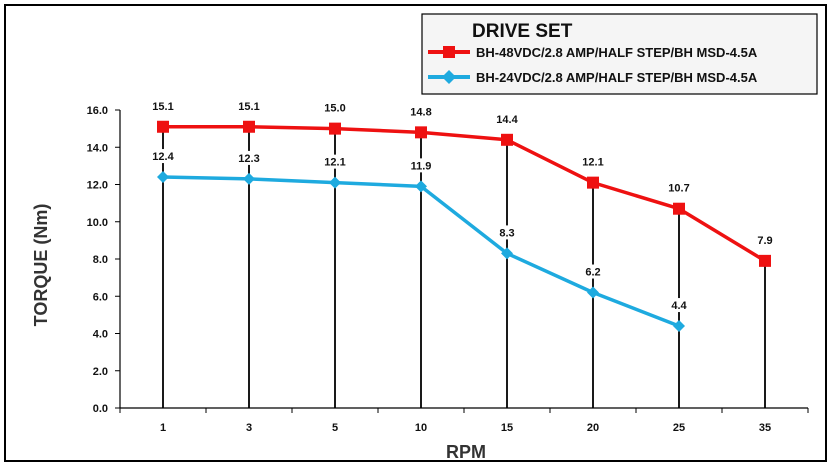 Image resolution: width=831 pixels, height=466 pixels. What do you see at coordinates (100, 372) in the screenshot?
I see `y-tick-label: 2.0` at bounding box center [100, 372].